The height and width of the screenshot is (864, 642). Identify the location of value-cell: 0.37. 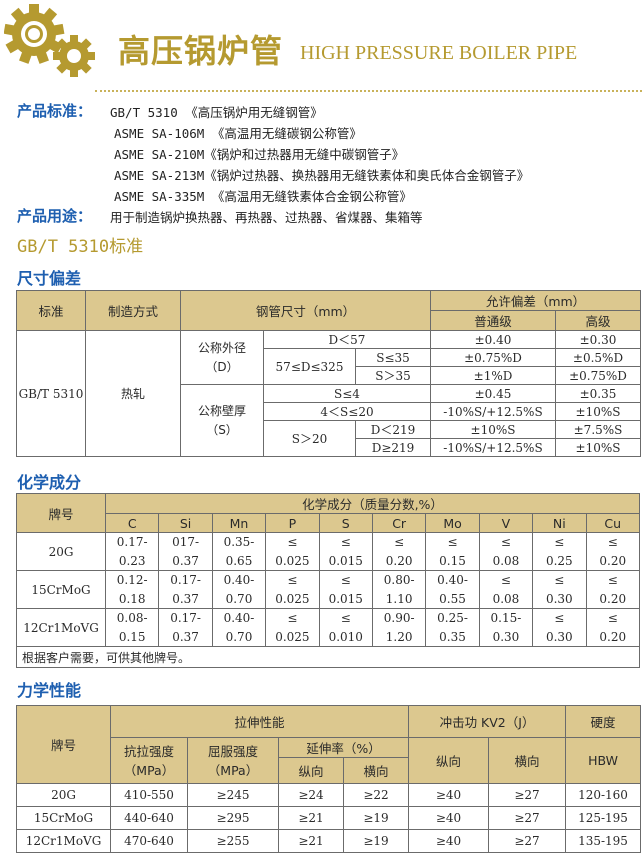
(185, 637).